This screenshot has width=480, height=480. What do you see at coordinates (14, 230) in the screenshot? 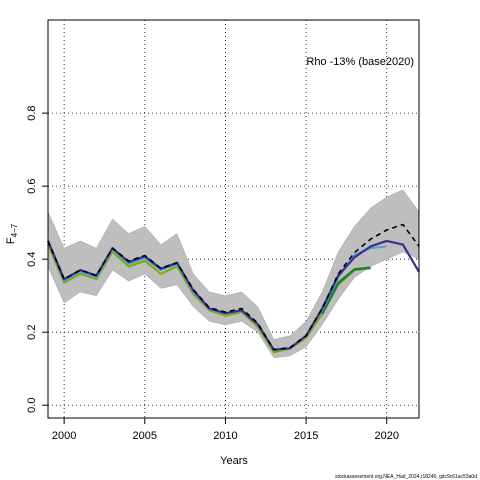
I see `y-axis-title-sub: 4−7` at bounding box center [14, 230].